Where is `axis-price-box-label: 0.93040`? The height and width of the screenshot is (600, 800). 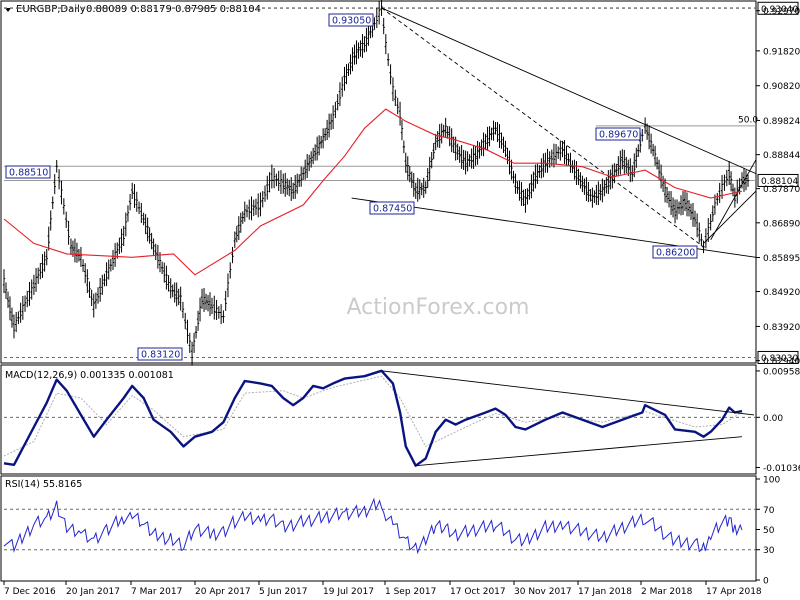
axis-price-box-label: 0.93040 is located at coordinates (779, 10).